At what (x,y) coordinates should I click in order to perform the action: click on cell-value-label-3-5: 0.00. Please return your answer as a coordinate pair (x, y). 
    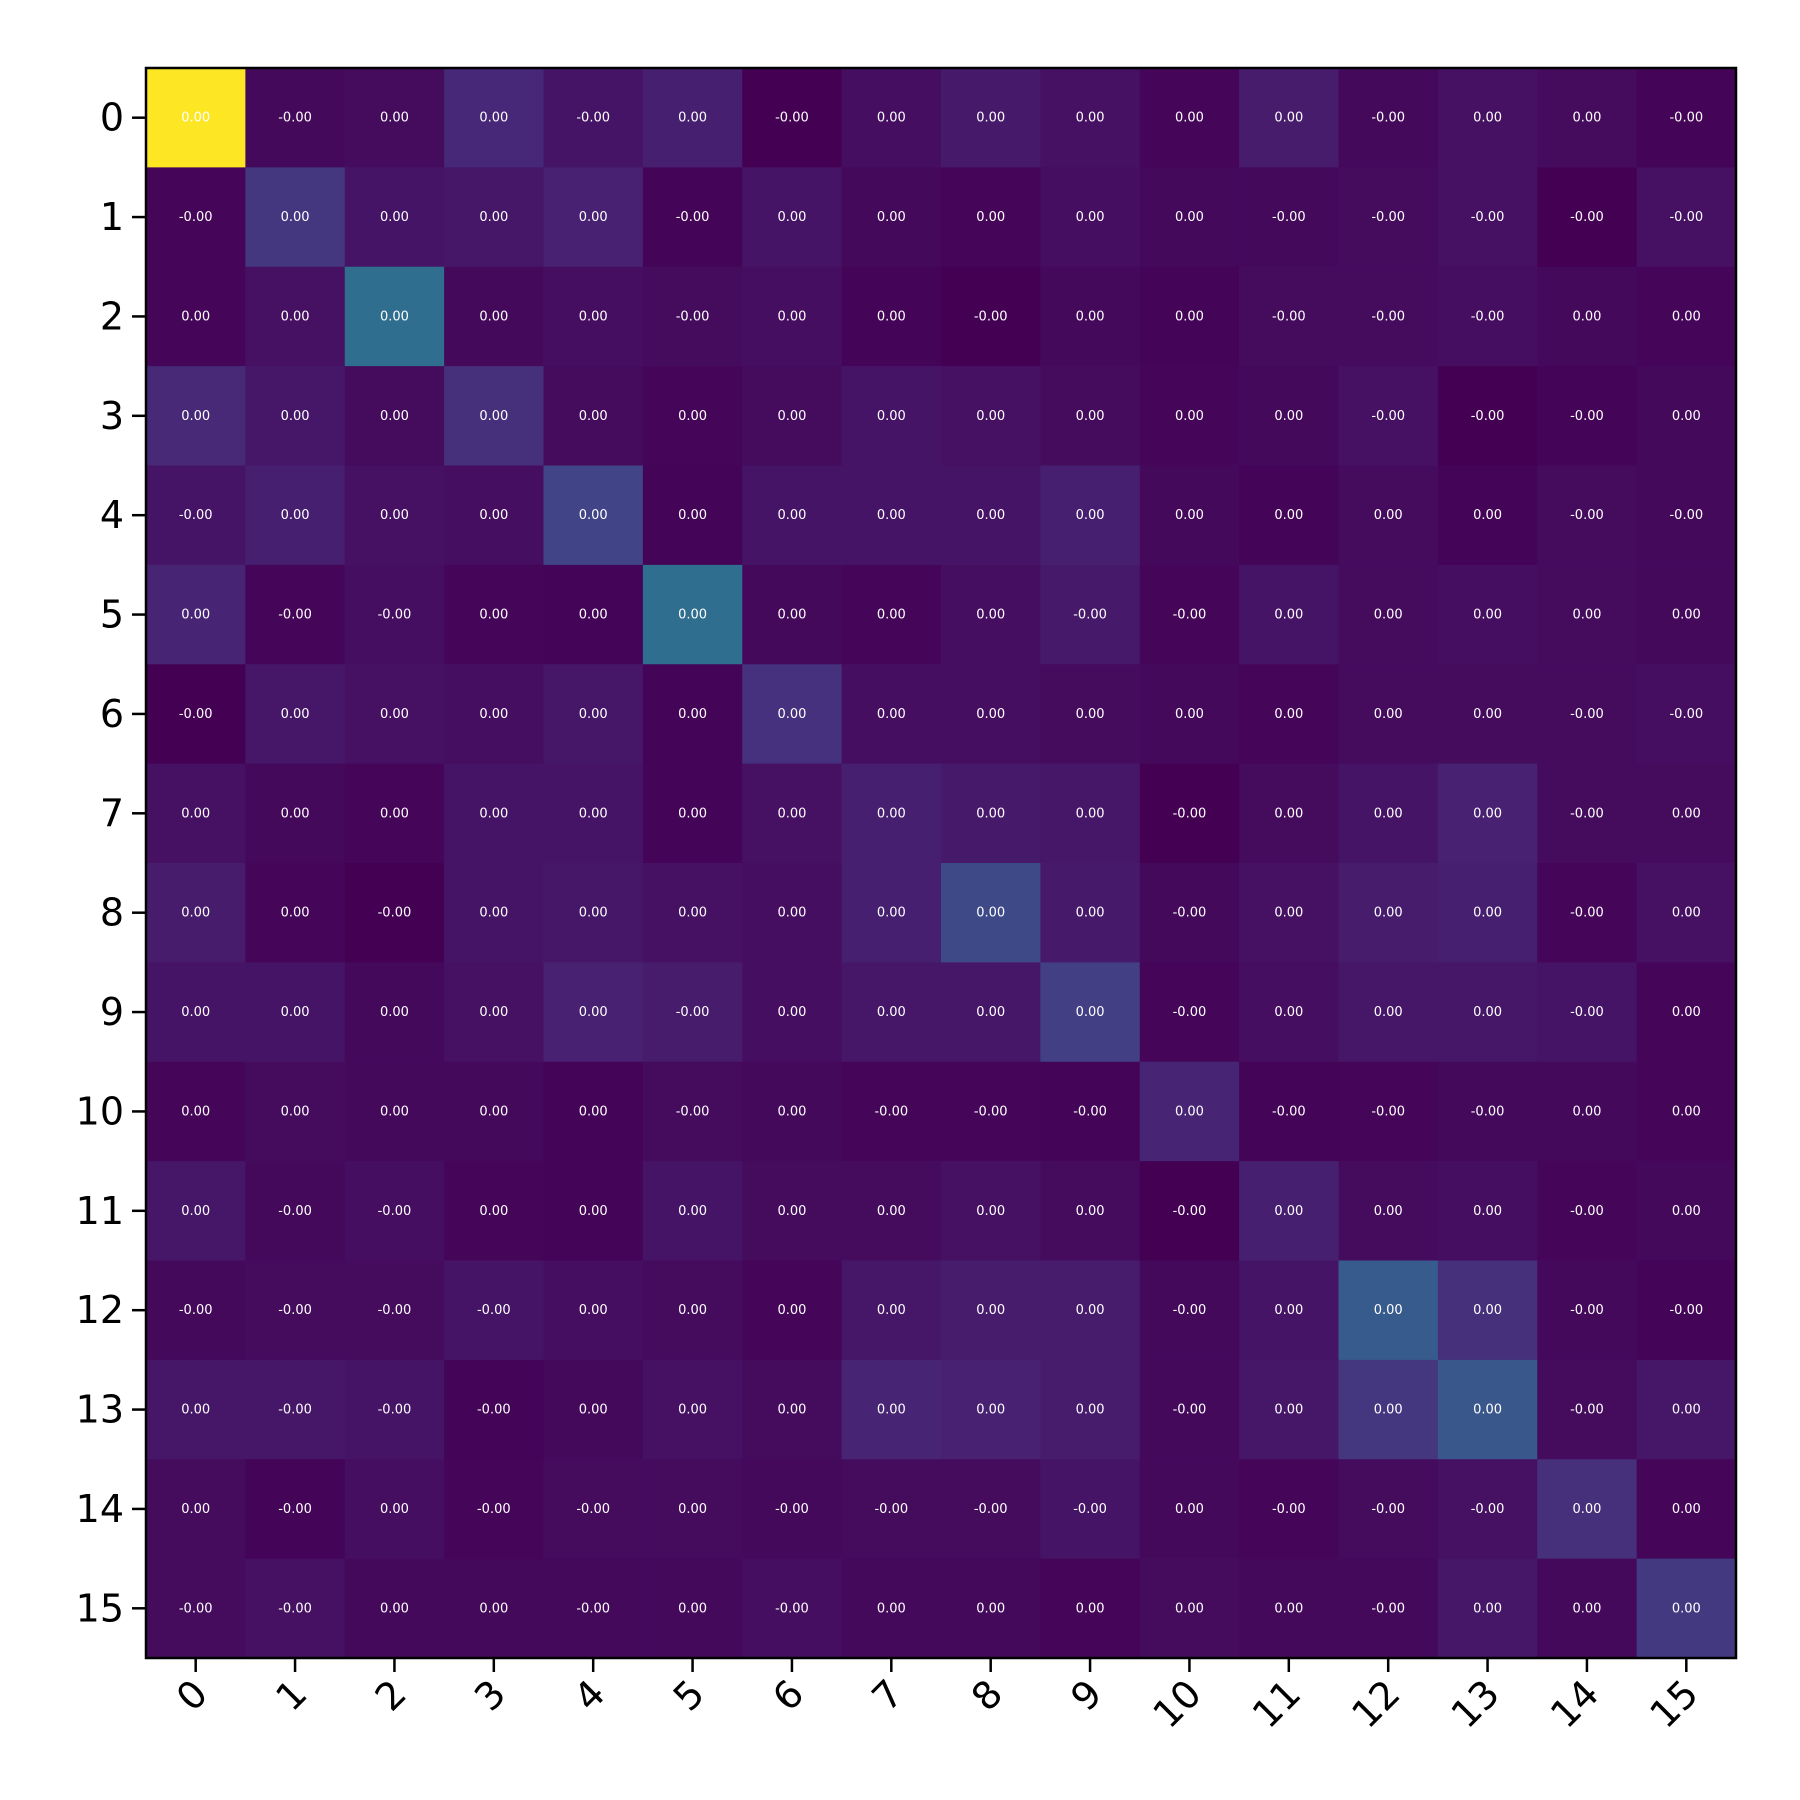
    Looking at the image, I should click on (692, 416).